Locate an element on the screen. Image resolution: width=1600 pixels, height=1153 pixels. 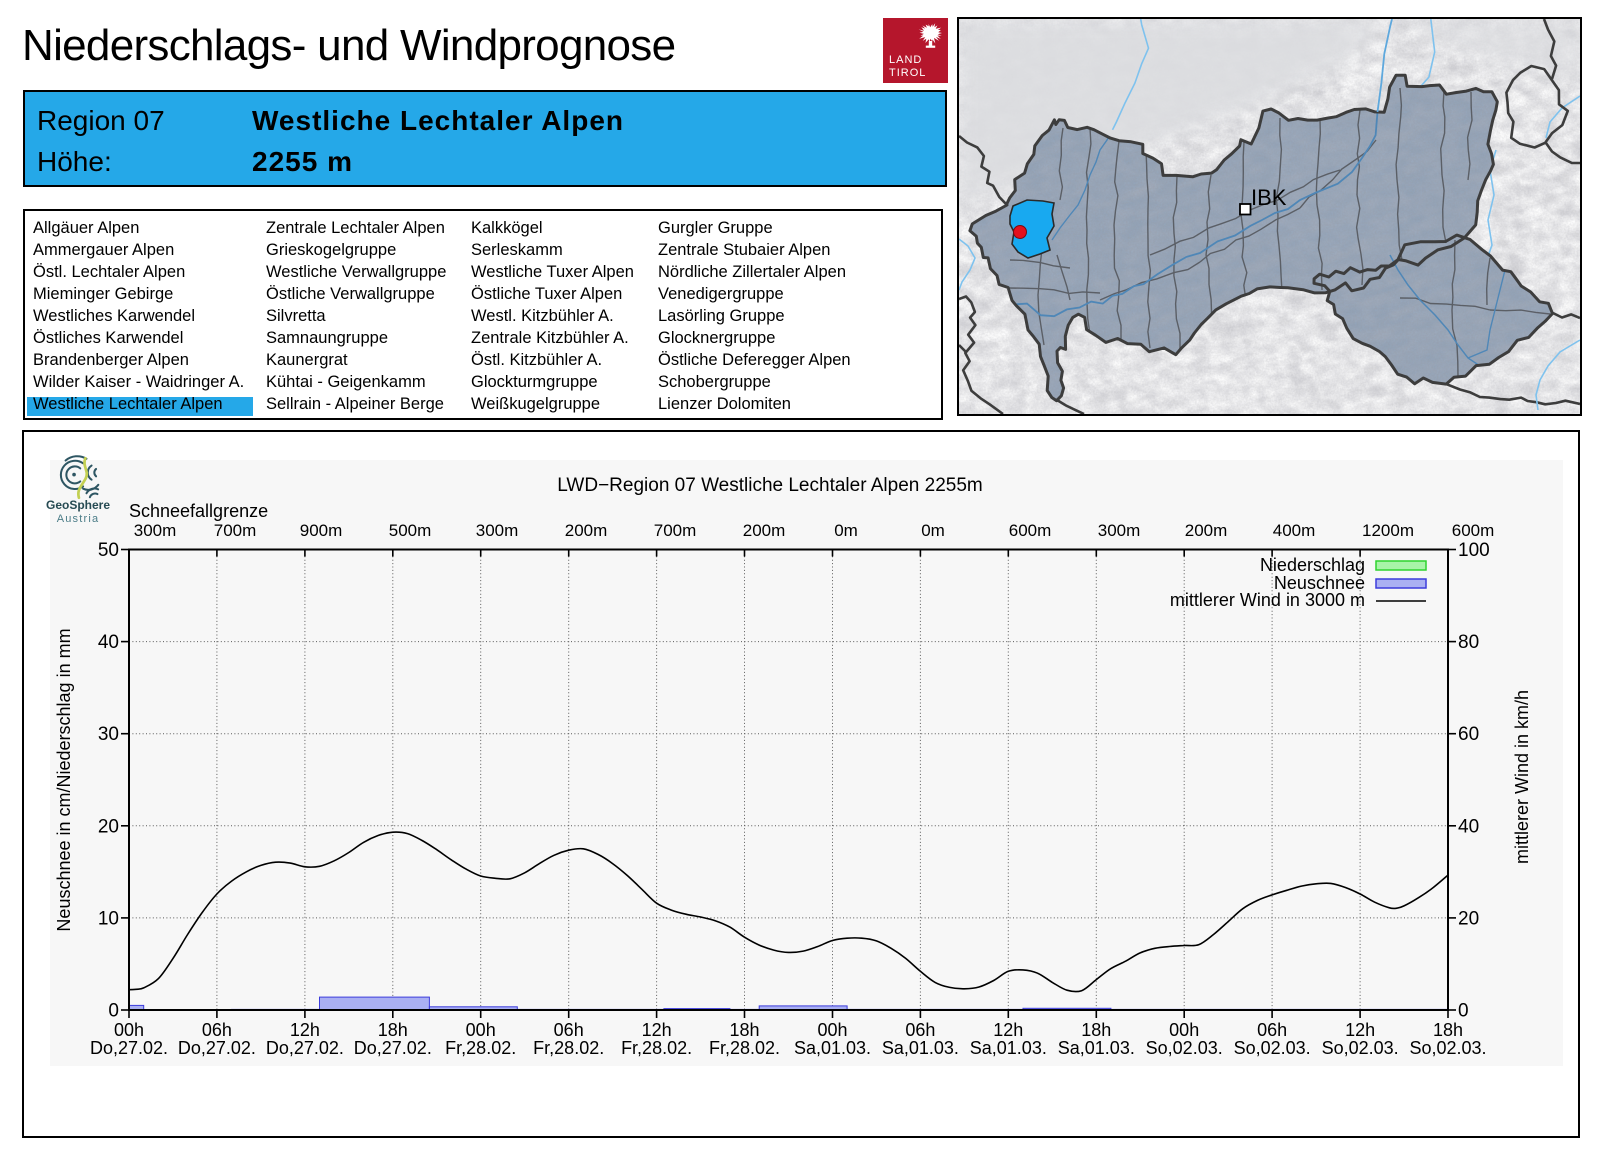
svg-text: 30 is located at coordinates (108, 734).